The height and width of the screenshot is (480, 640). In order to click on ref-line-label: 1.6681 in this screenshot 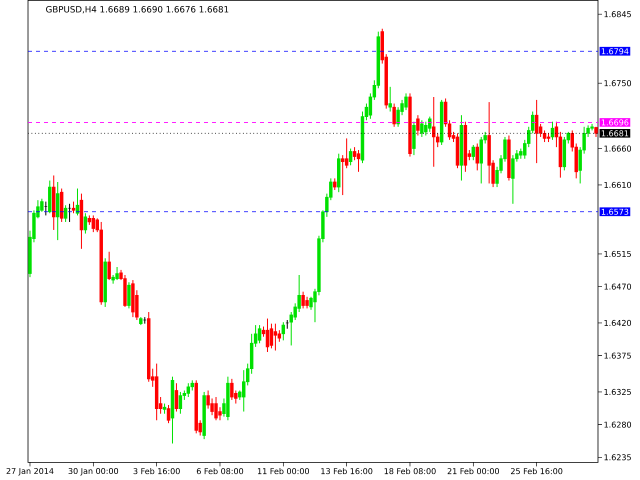, I will do `click(615, 133)`.